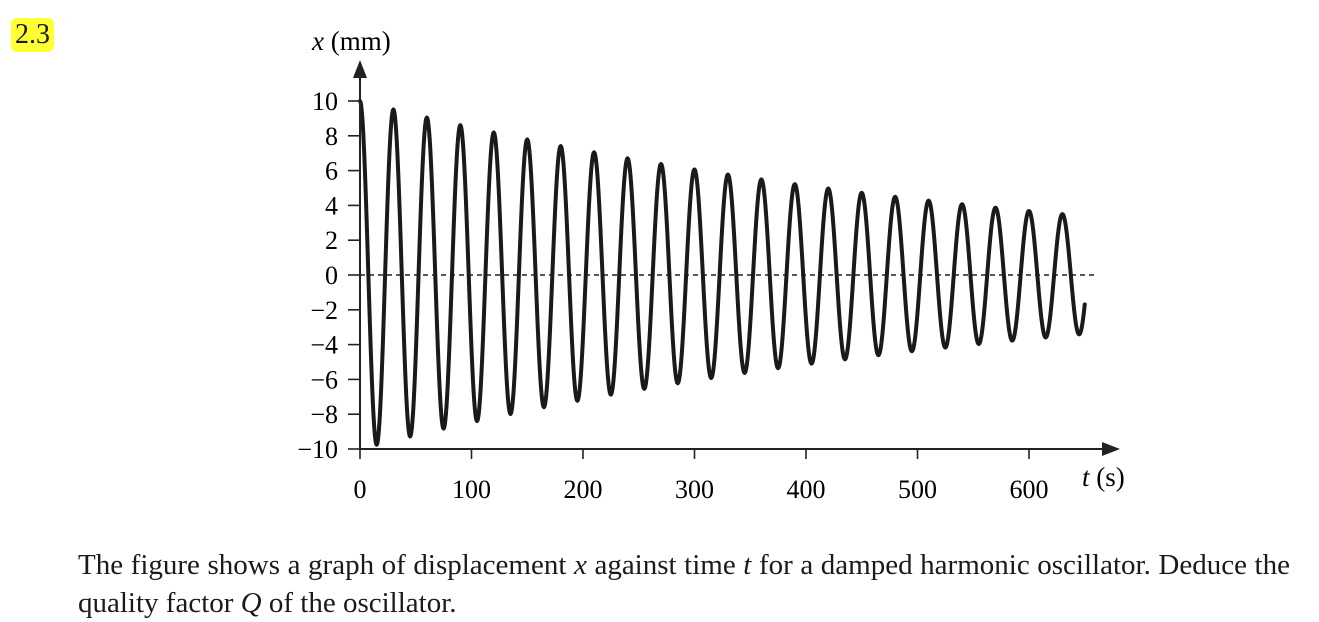 The width and height of the screenshot is (1319, 622). What do you see at coordinates (331, 171) in the screenshot?
I see `y-tick-label: 6` at bounding box center [331, 171].